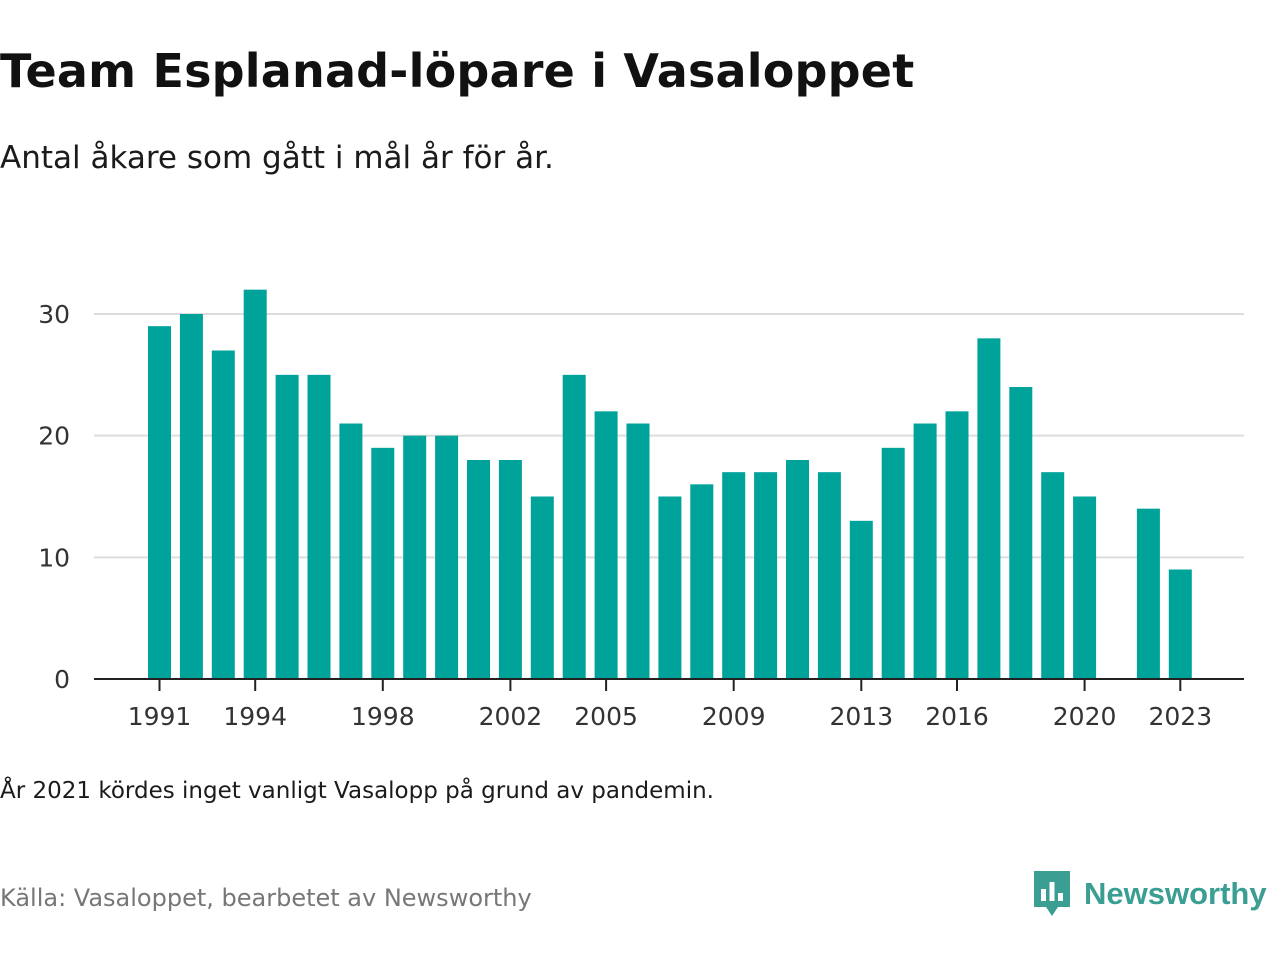 This screenshot has width=1280, height=960. What do you see at coordinates (606, 545) in the screenshot?
I see `bar-2005` at bounding box center [606, 545].